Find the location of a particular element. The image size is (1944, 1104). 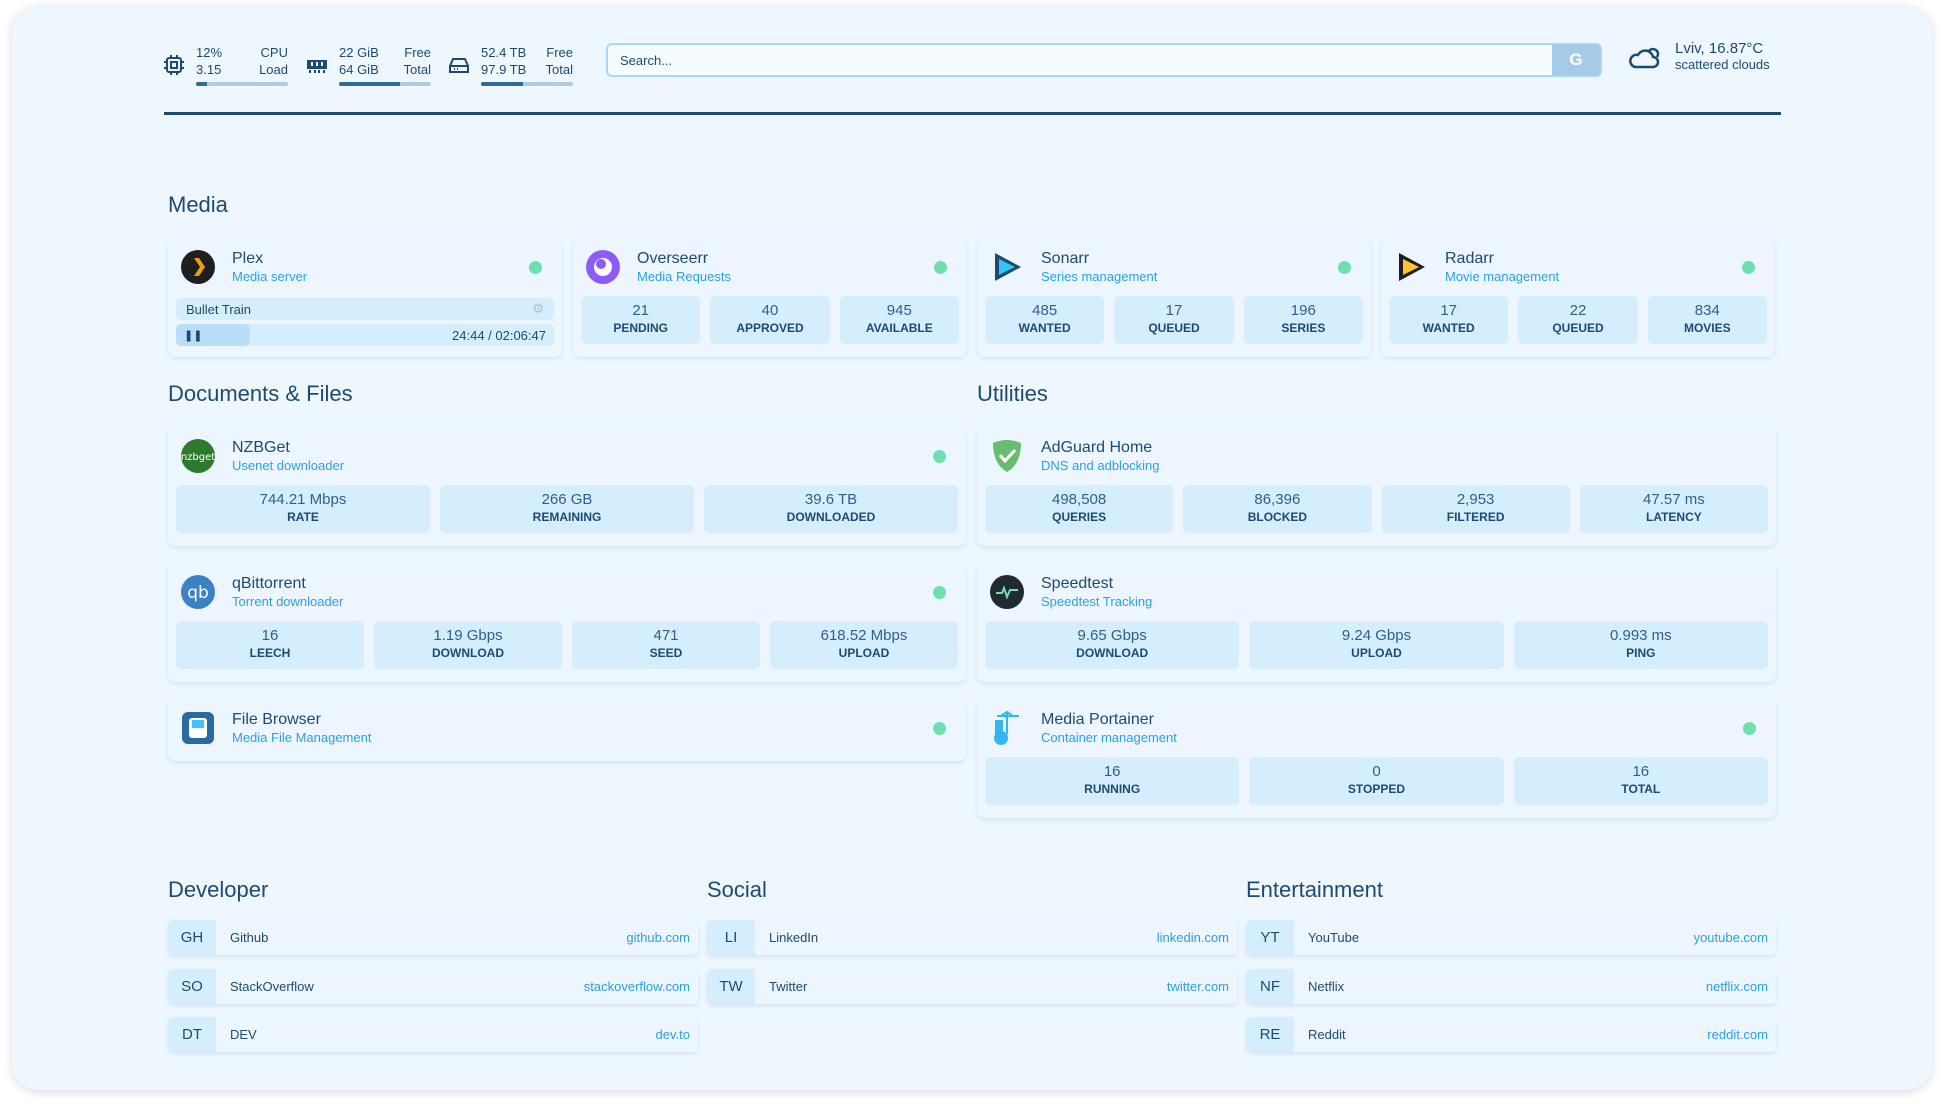

bookmark-url: youtube.com is located at coordinates (1730, 937).